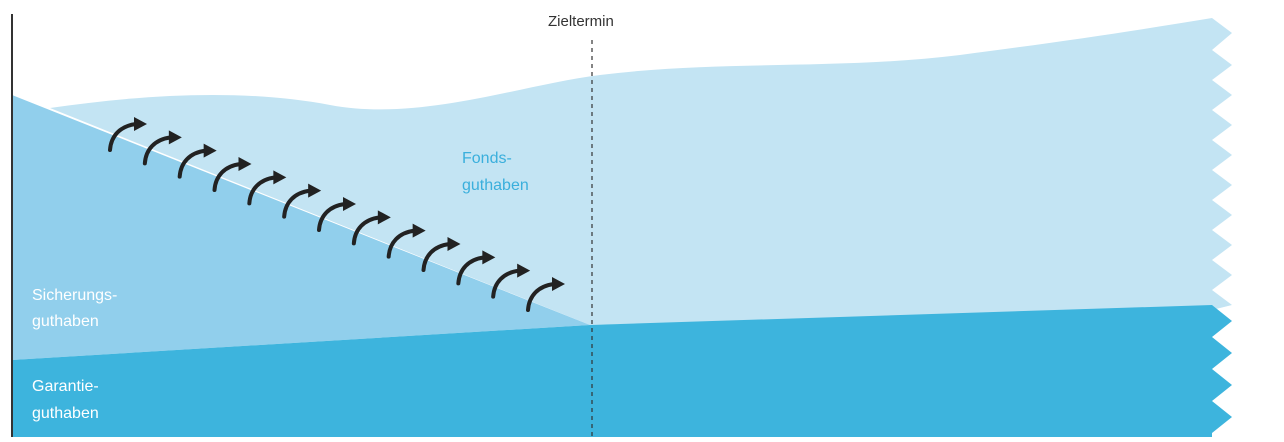 Image resolution: width=1284 pixels, height=442 pixels. I want to click on security-label-line1: Sicherungs-, so click(75, 295).